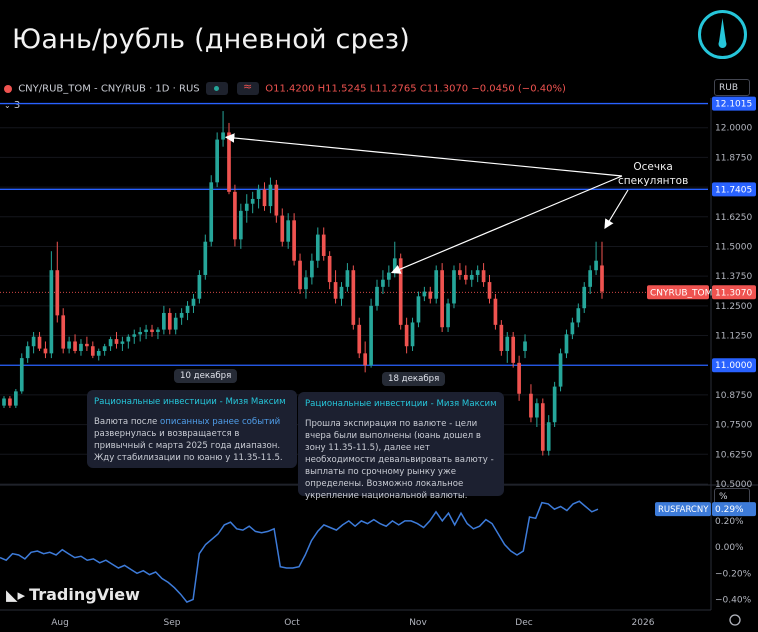 Image resolution: width=758 pixels, height=632 pixels. What do you see at coordinates (735, 620) in the screenshot?
I see `gear-icon` at bounding box center [735, 620].